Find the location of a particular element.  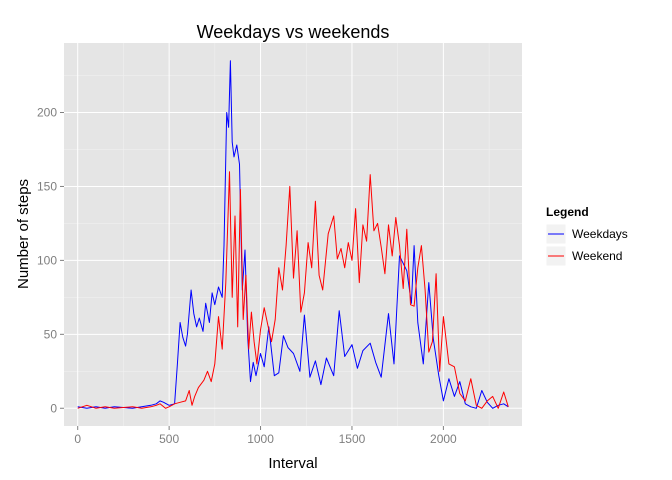

x-tick-label: 500 is located at coordinates (169, 439).